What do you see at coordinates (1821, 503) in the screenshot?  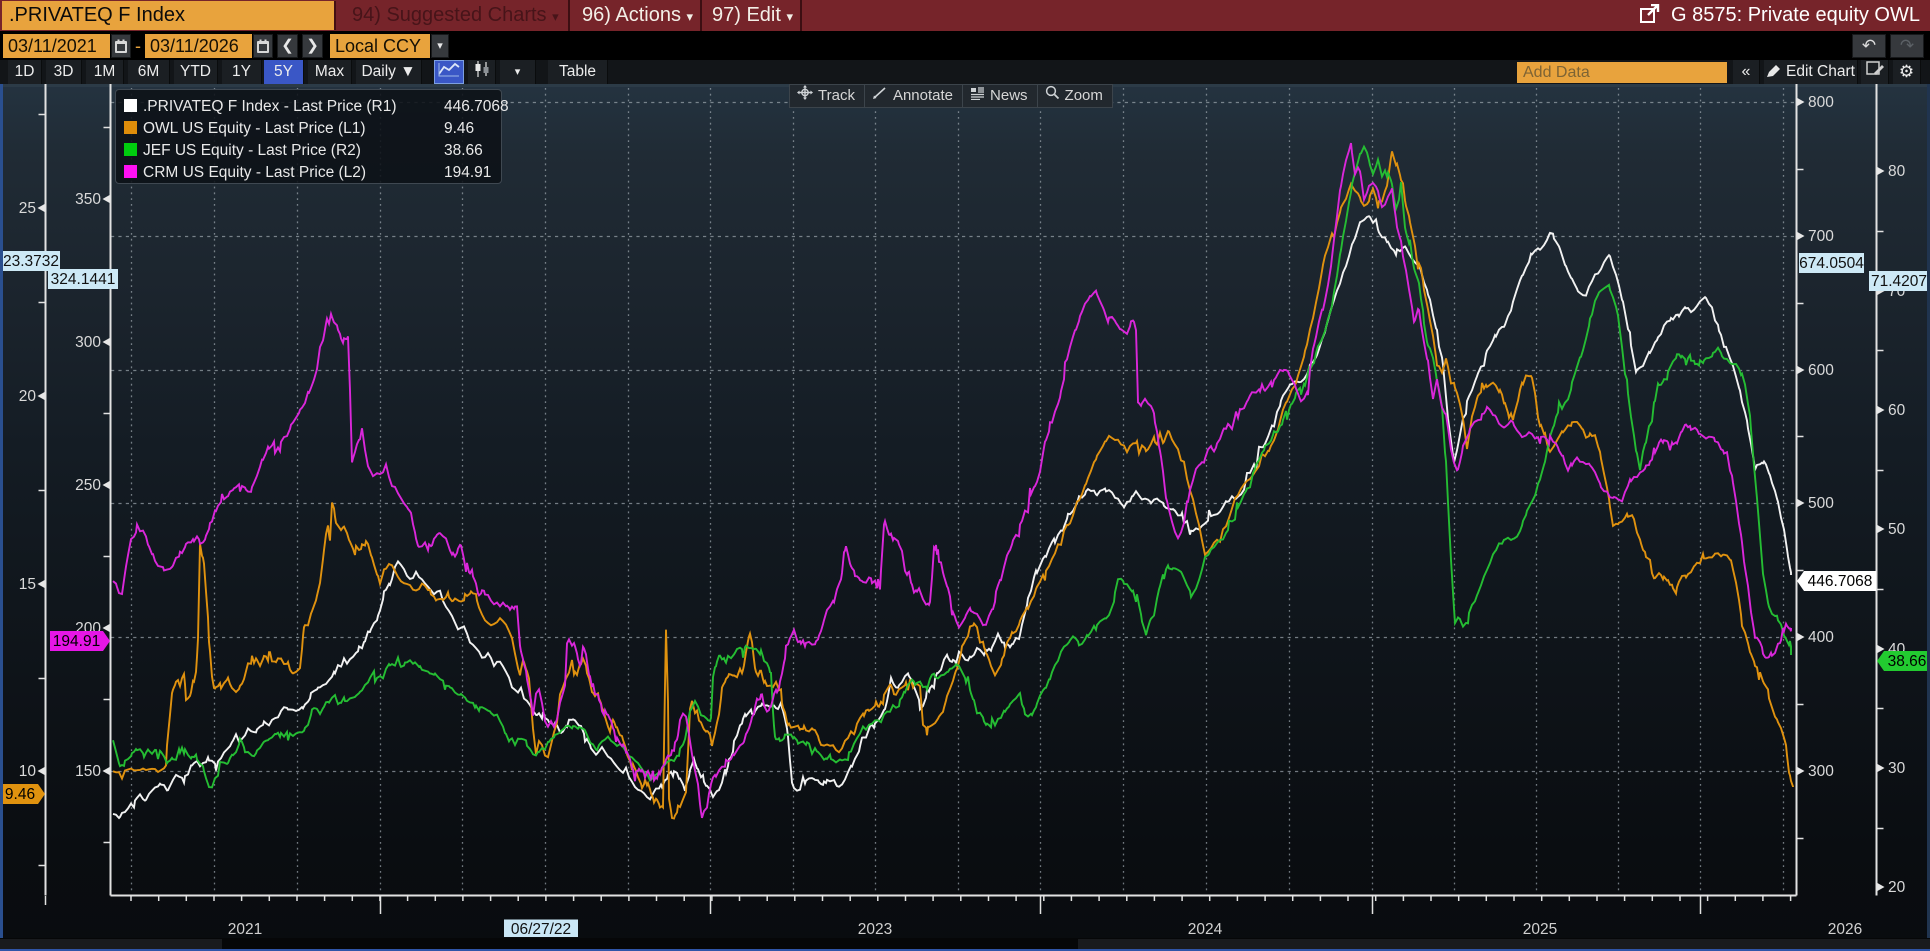 I see `svg-text: 500` at bounding box center [1821, 503].